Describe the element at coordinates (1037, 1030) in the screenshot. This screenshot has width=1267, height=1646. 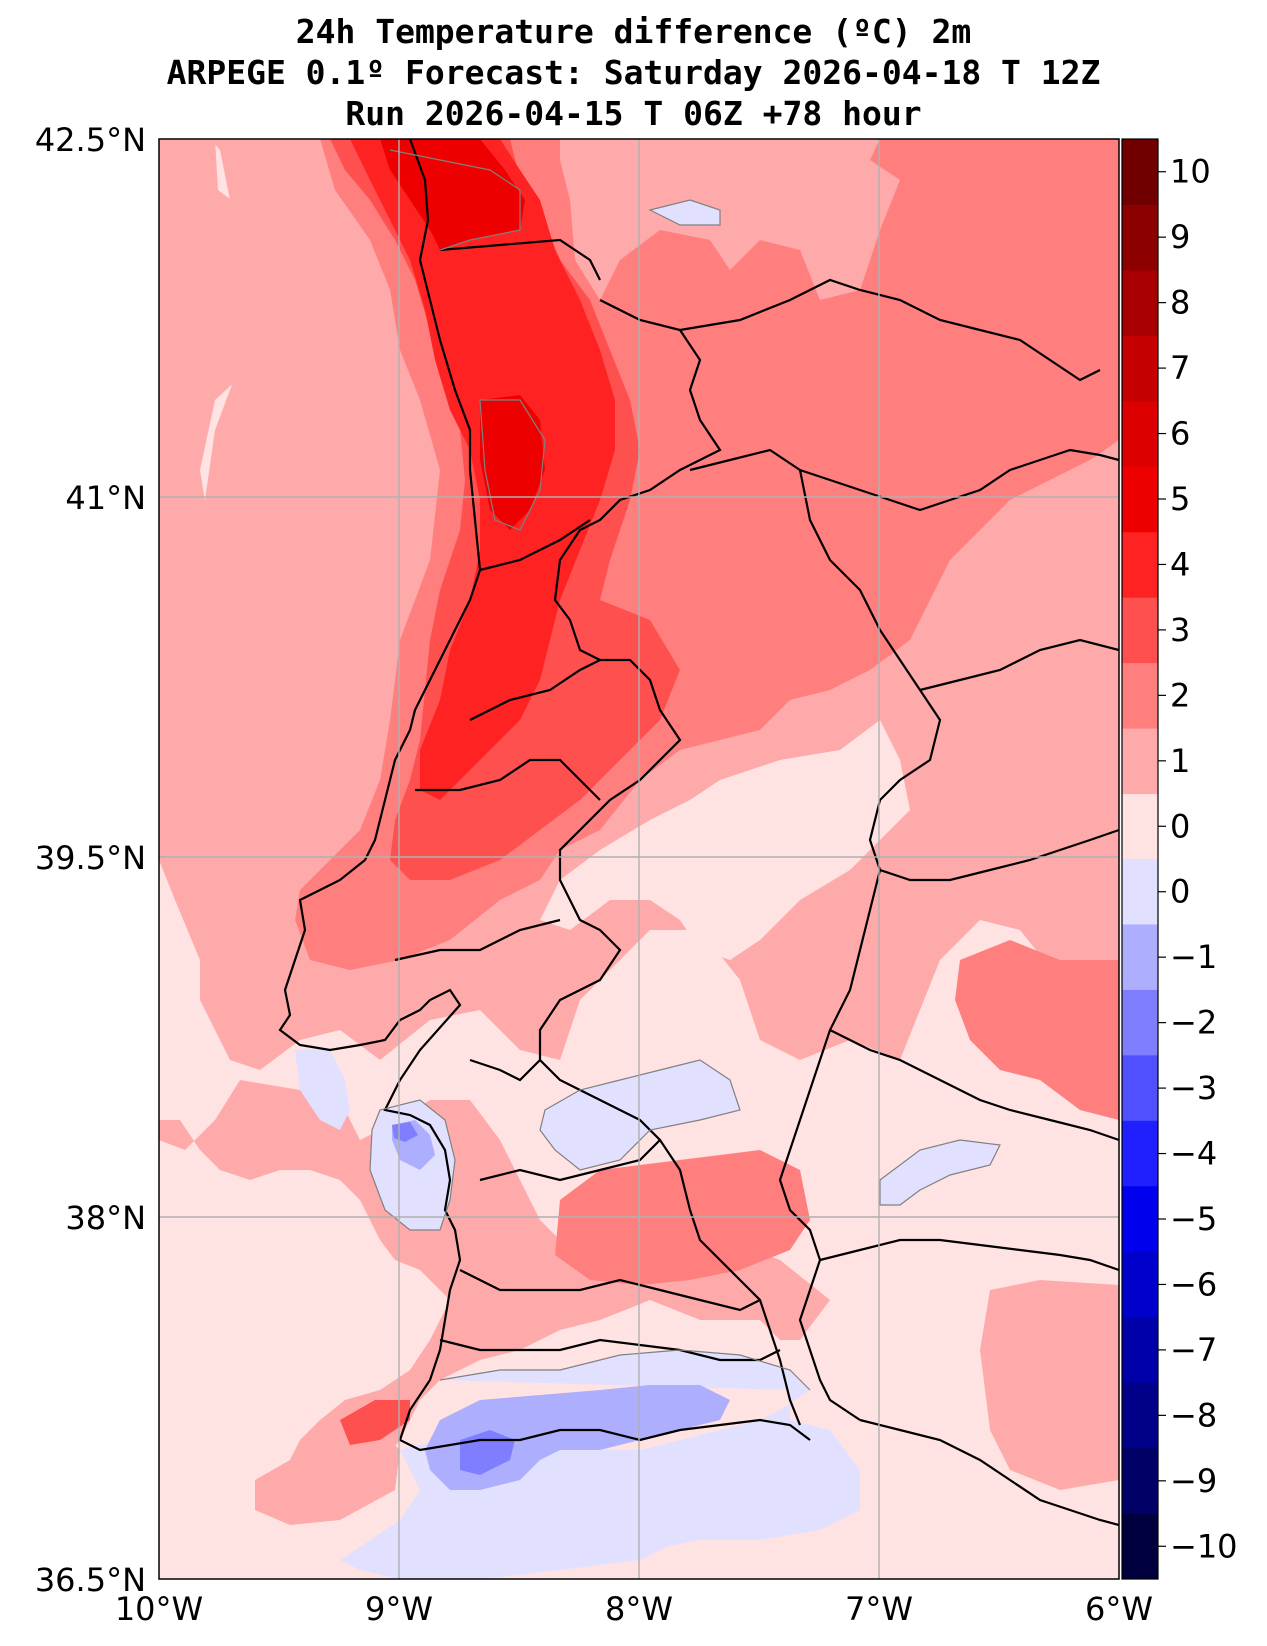
I see `field-2-3-east` at that location.